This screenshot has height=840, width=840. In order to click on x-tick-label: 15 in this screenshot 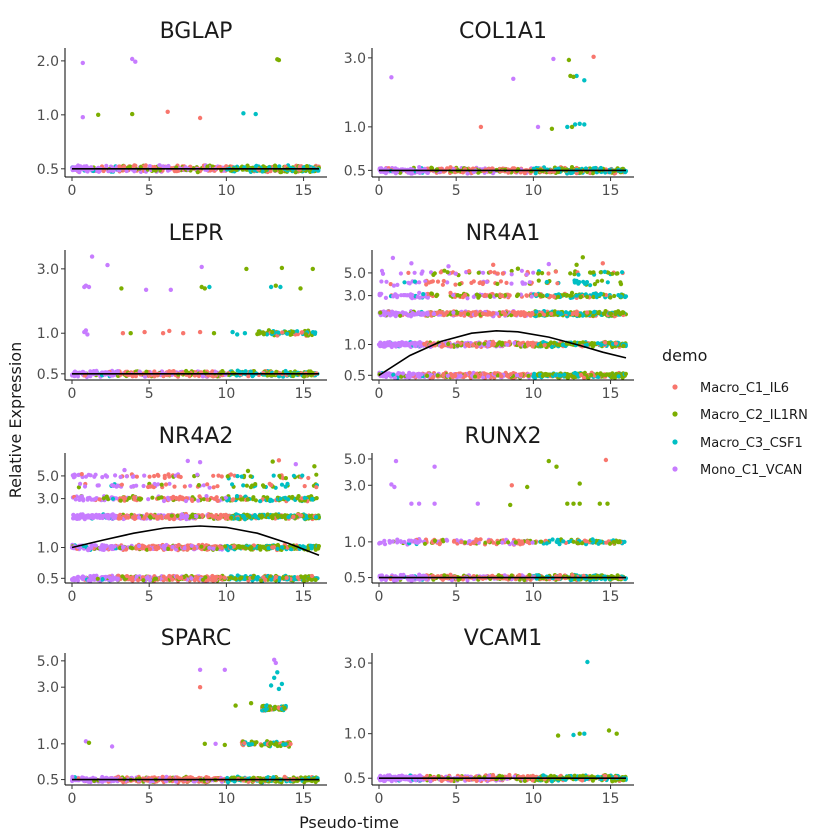, I will do `click(304, 191)`.